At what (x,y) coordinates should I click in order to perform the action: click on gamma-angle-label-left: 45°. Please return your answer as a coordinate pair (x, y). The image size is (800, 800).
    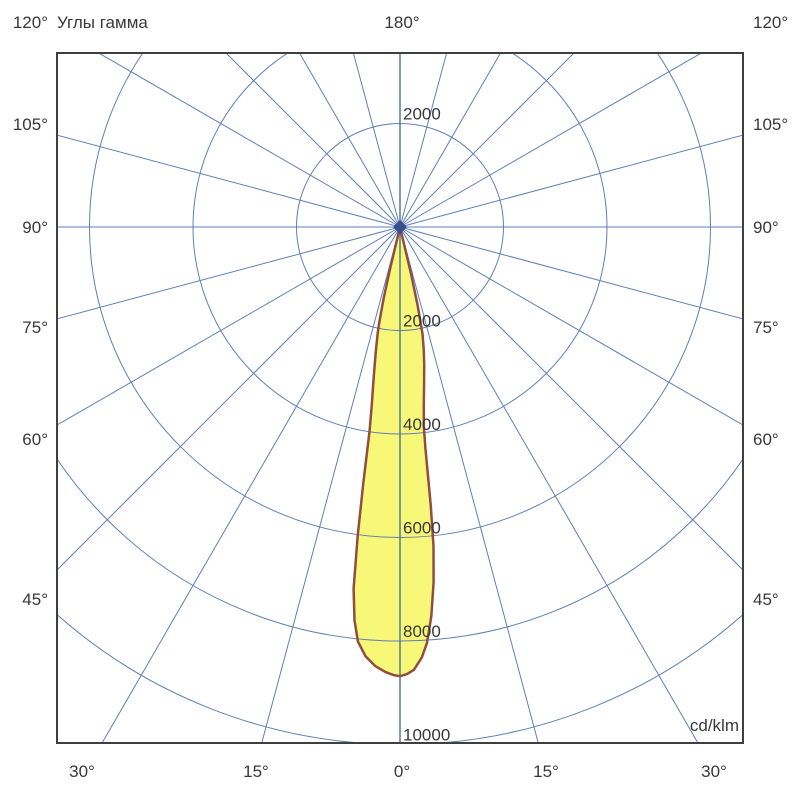
    Looking at the image, I should click on (35, 599).